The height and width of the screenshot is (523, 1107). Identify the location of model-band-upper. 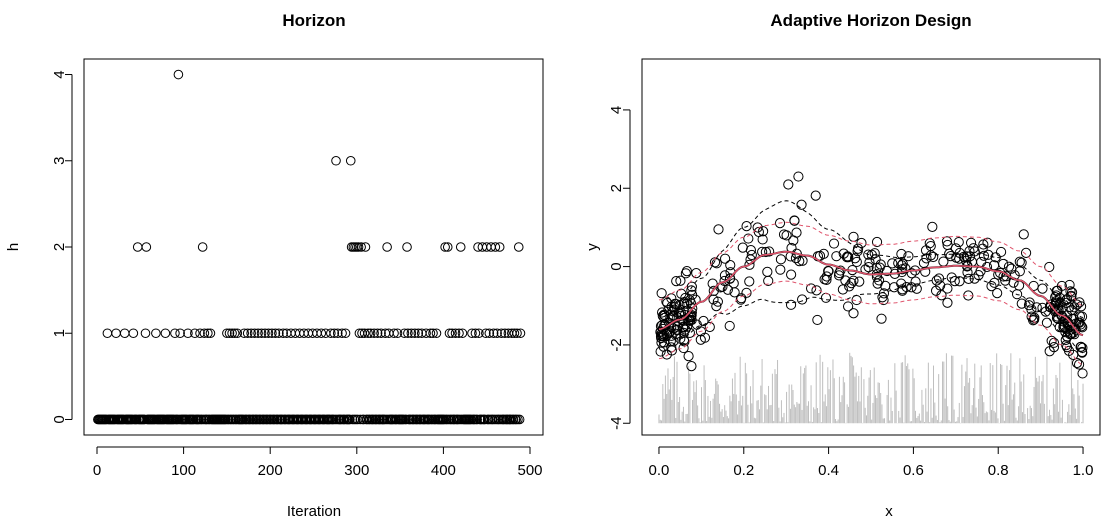
(871, 259).